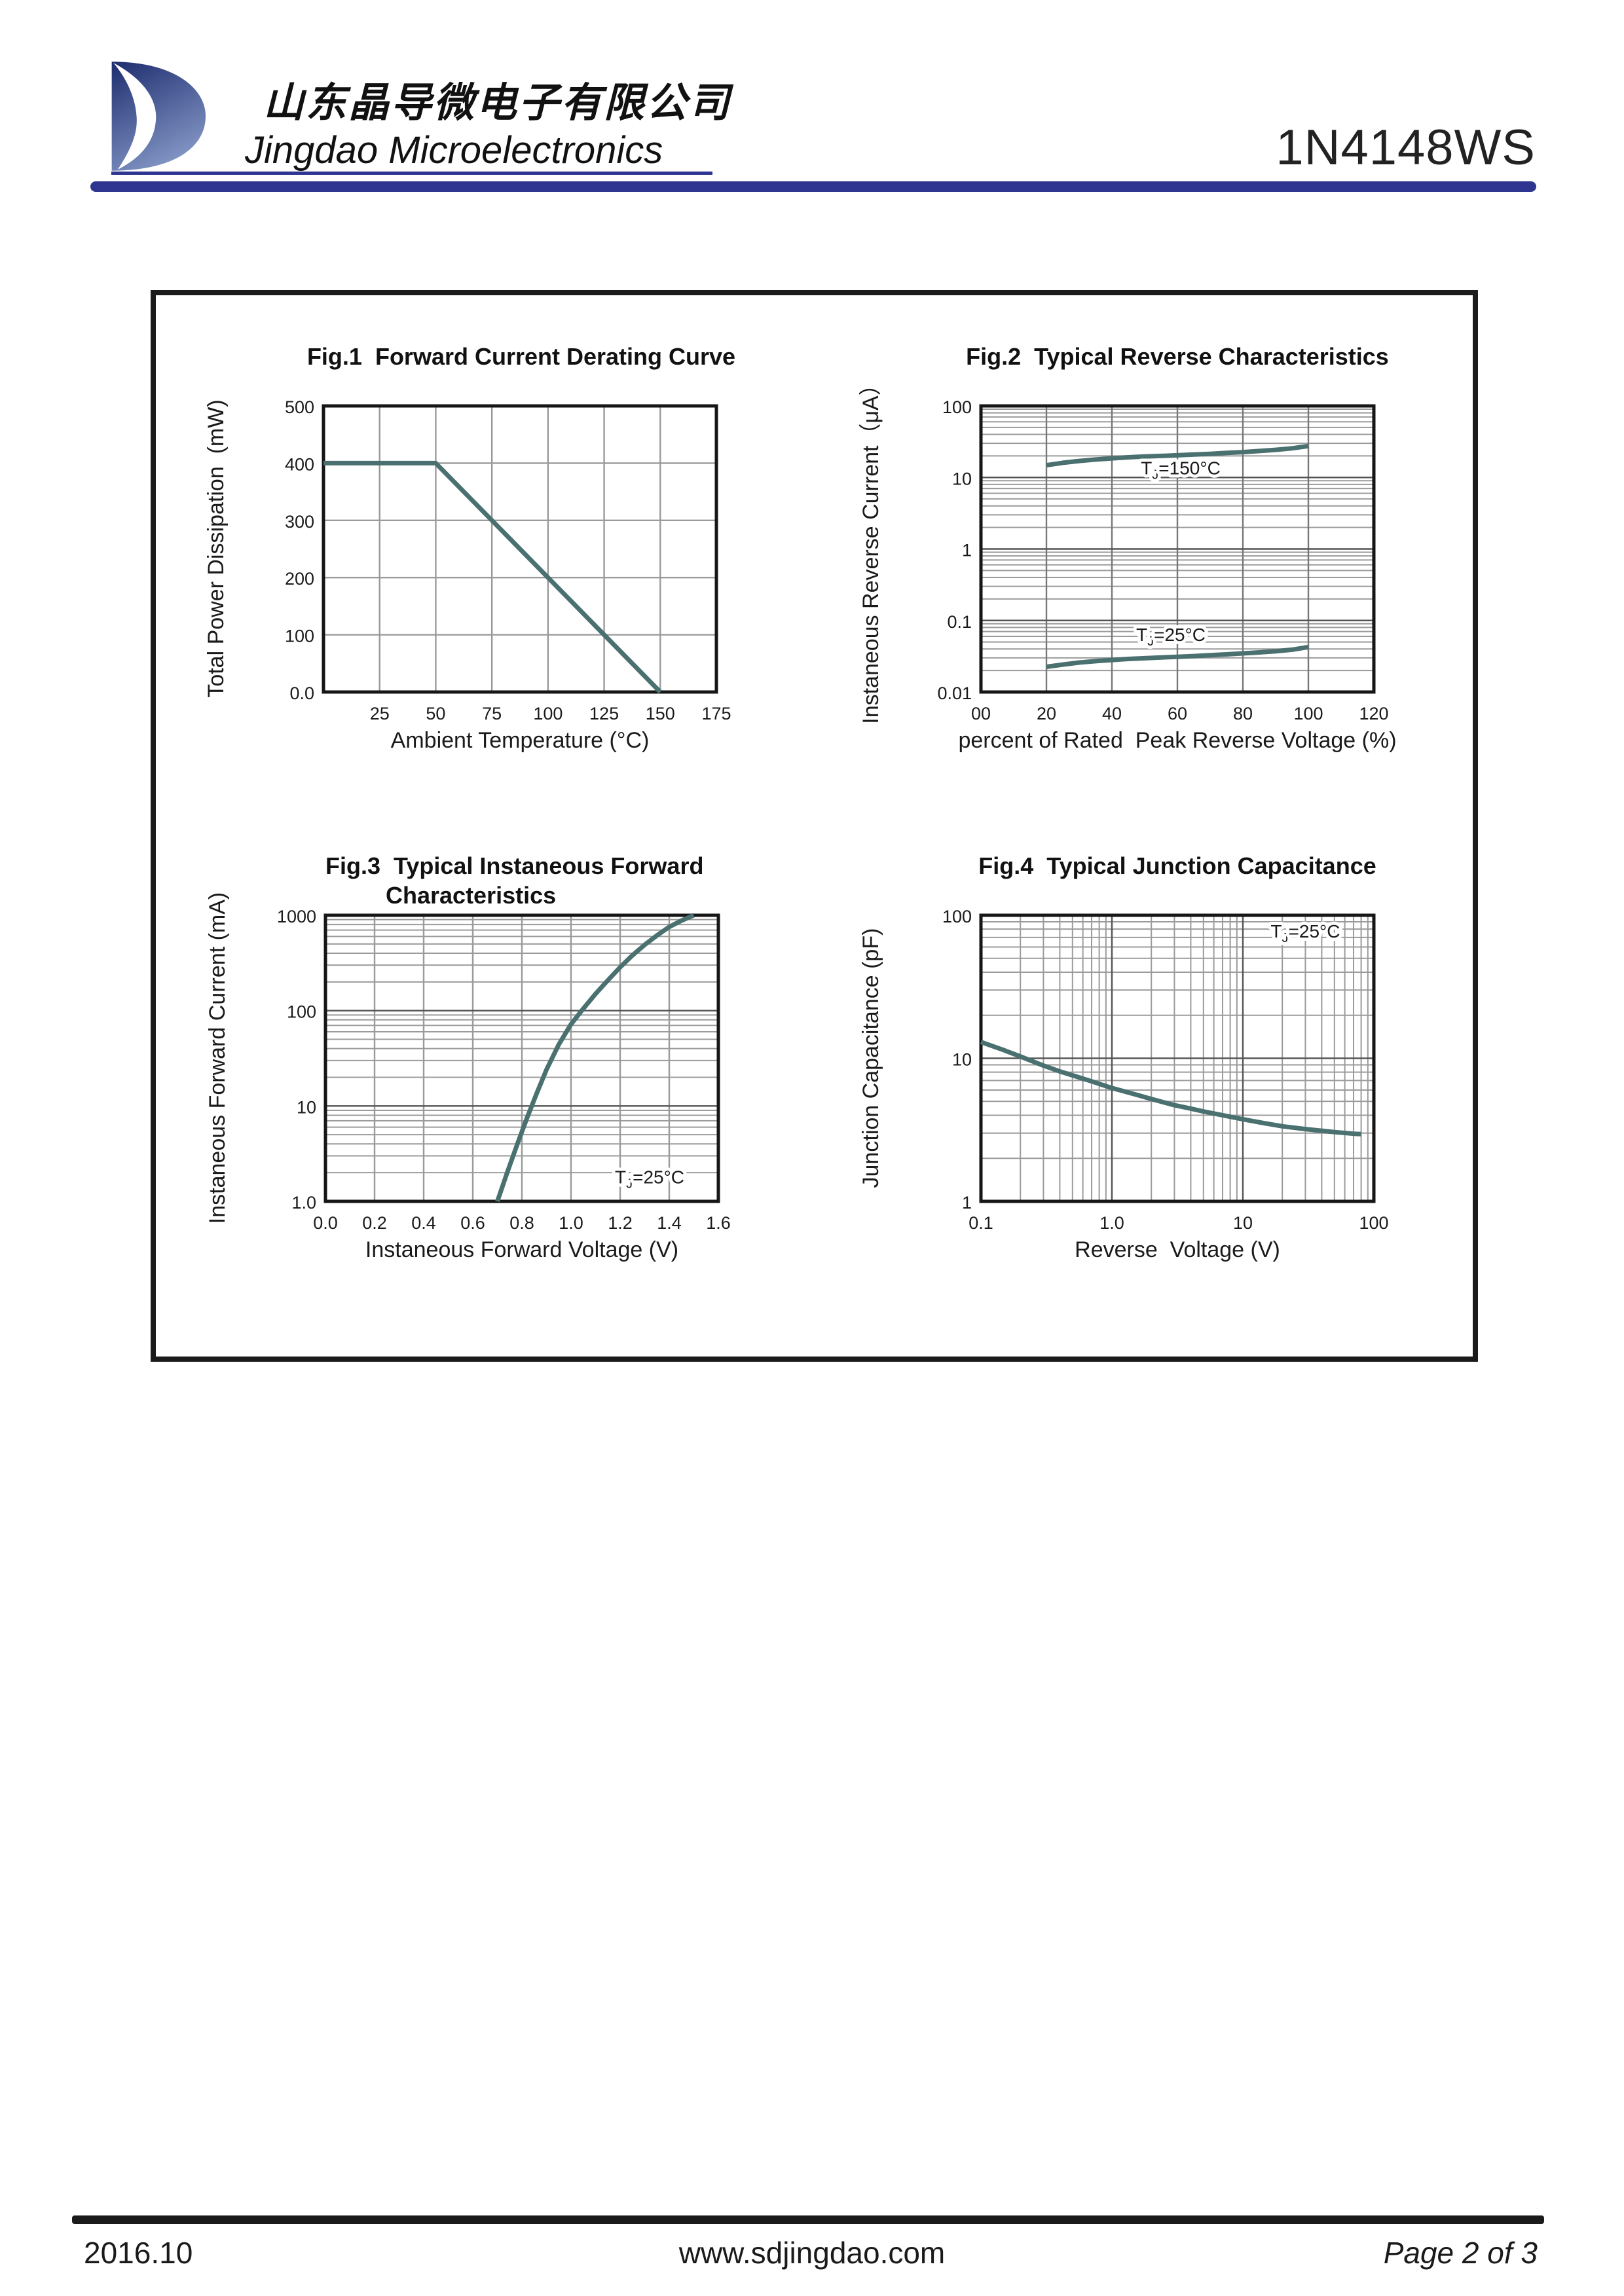 The width and height of the screenshot is (1624, 2296). What do you see at coordinates (954, 693) in the screenshot?
I see `svg-text: 0.01` at bounding box center [954, 693].